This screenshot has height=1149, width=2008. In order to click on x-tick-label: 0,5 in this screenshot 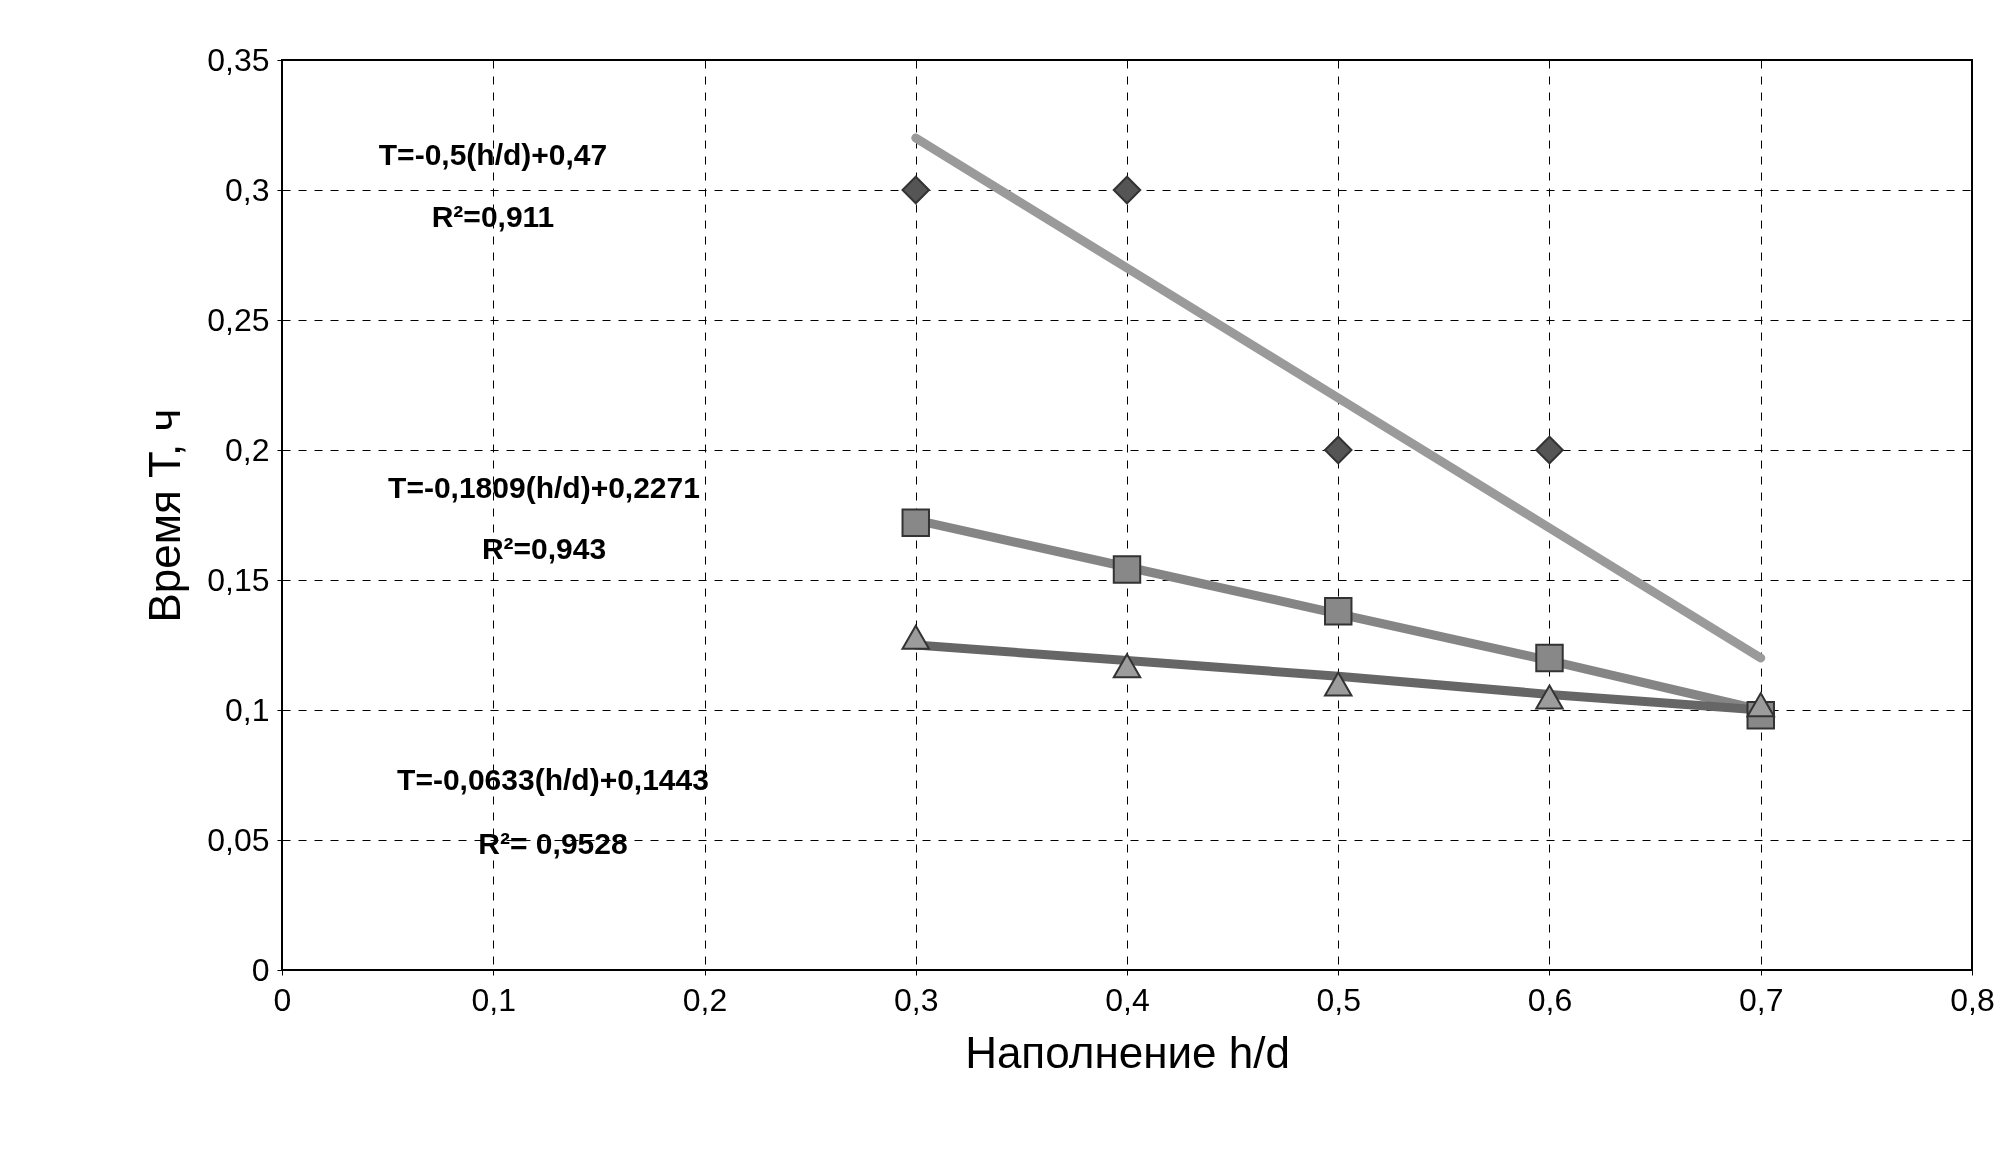, I will do `click(1338, 999)`.